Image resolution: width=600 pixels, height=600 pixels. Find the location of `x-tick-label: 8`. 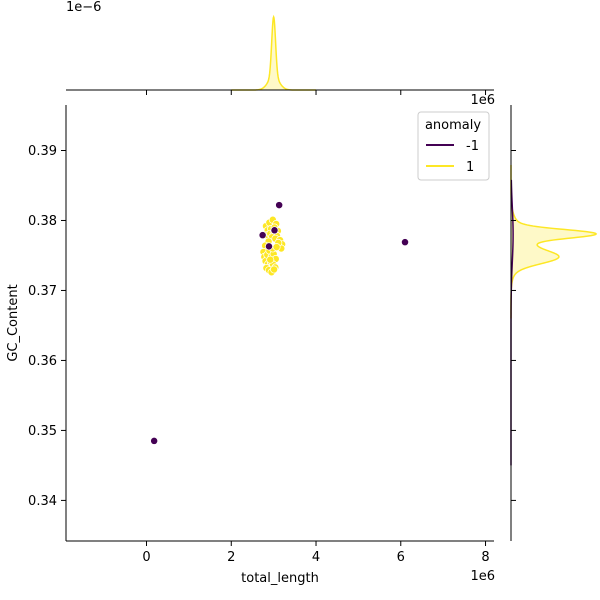

x-tick-label: 8 is located at coordinates (485, 557).